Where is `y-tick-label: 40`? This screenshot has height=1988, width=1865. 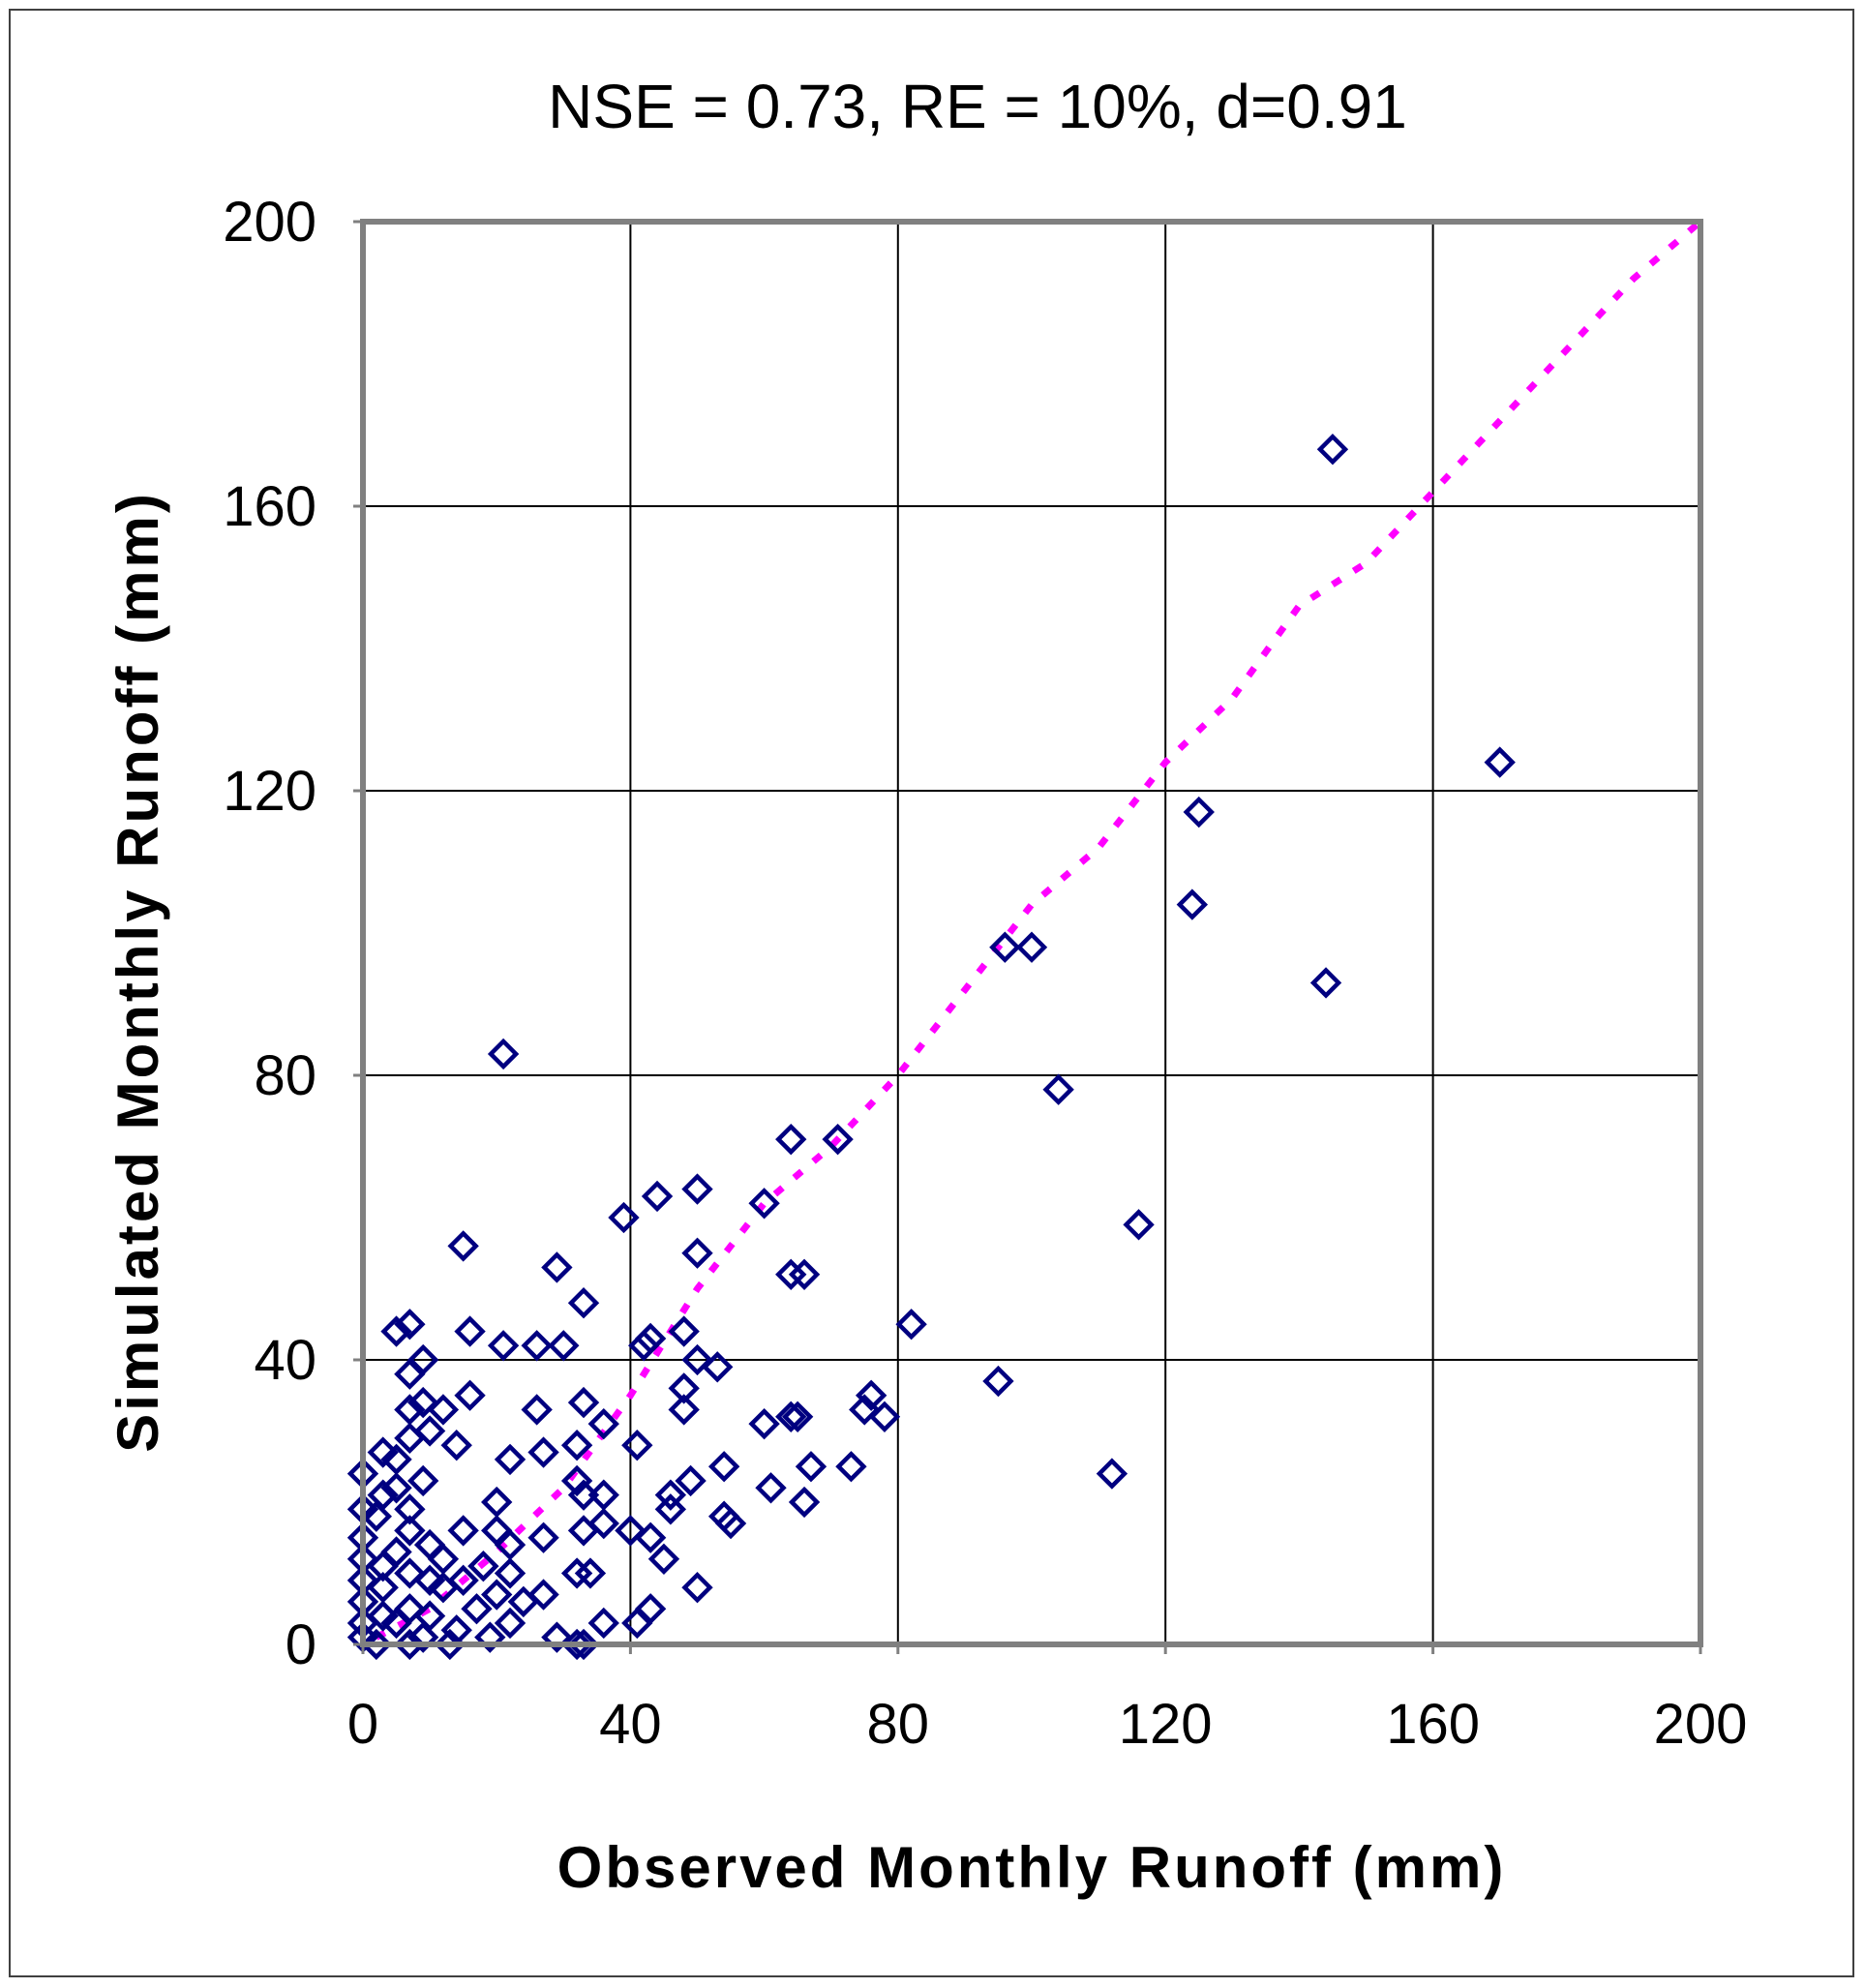
y-tick-label: 40 is located at coordinates (285, 1360).